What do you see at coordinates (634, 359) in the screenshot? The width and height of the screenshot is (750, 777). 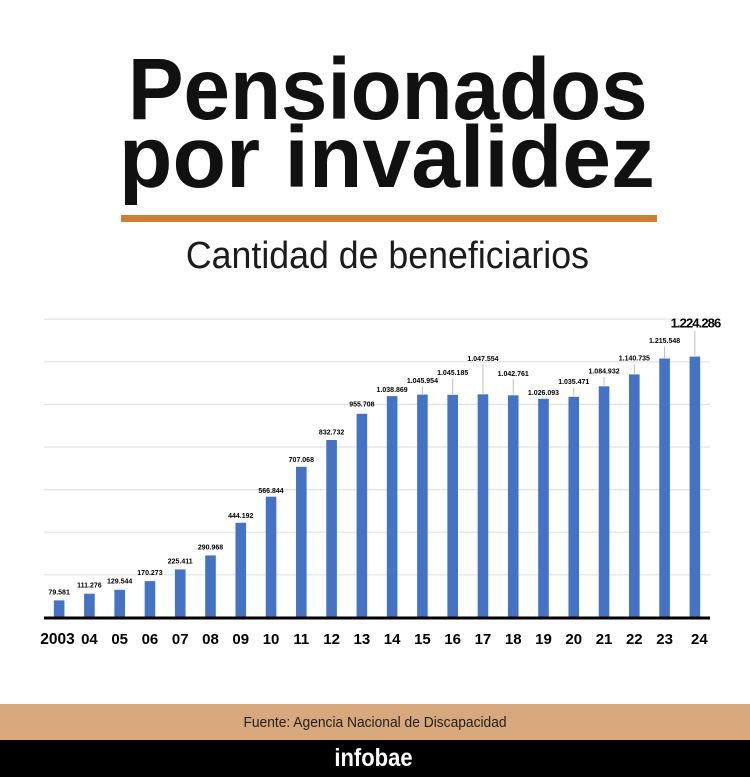 I see `svg-text: 1.140.735` at bounding box center [634, 359].